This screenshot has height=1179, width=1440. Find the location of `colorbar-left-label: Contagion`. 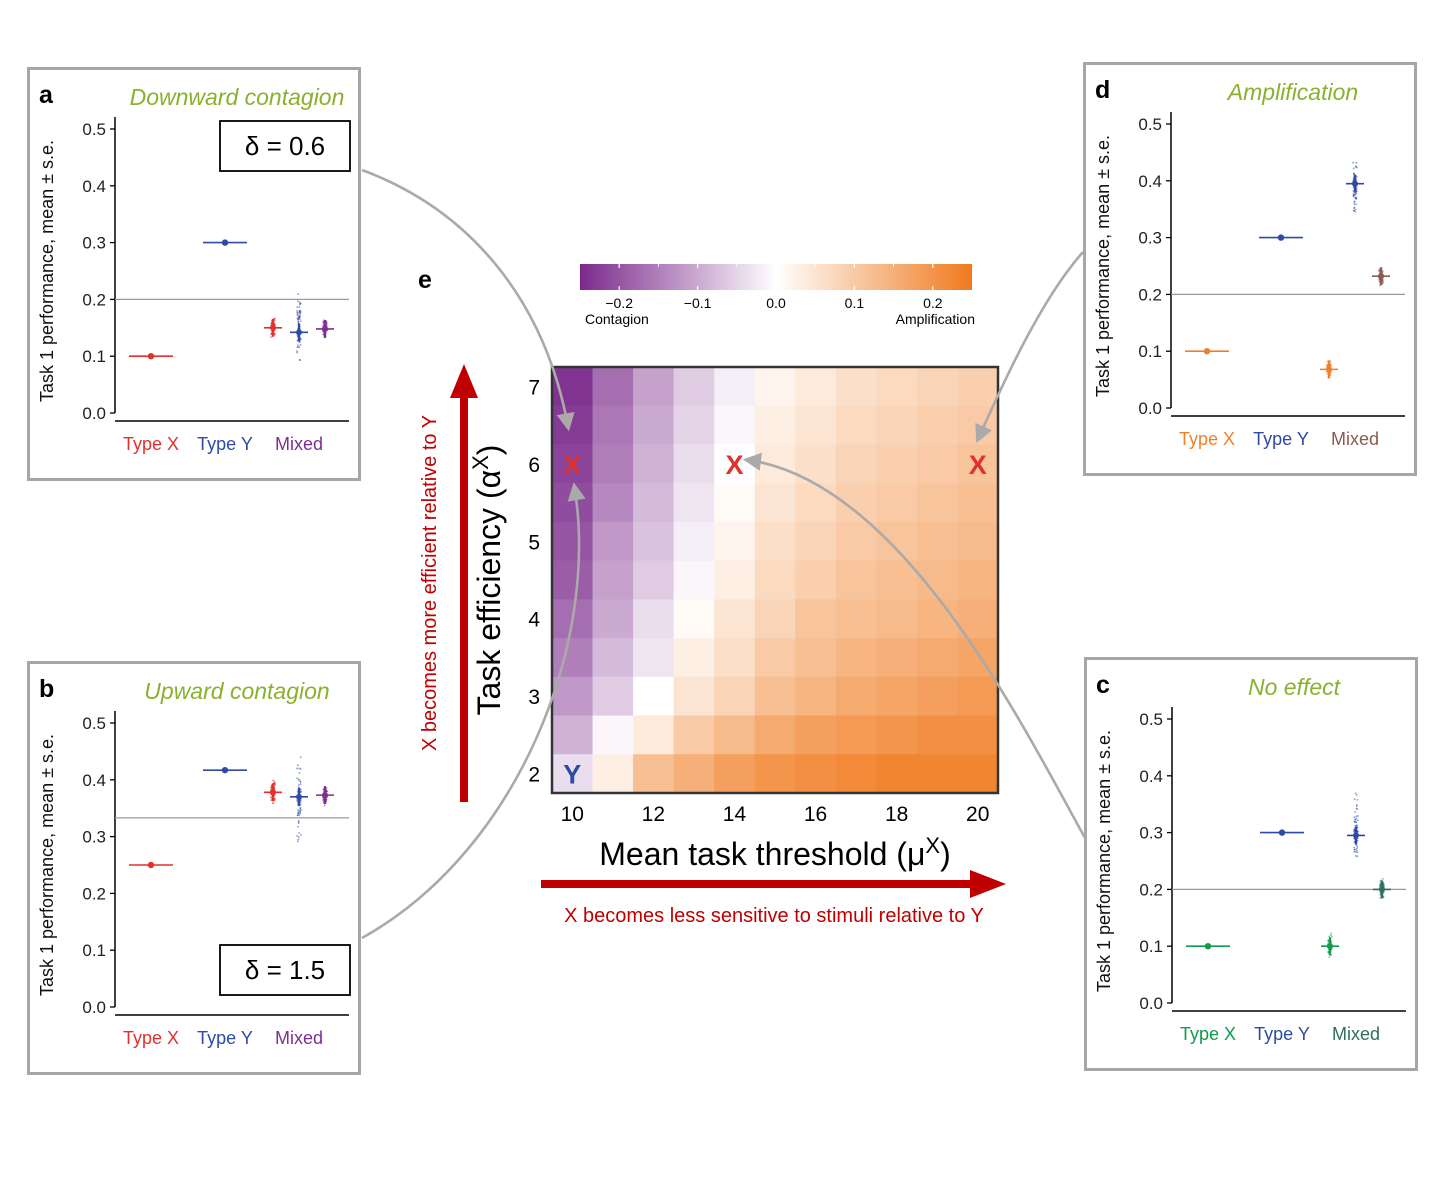

colorbar-left-label: Contagion is located at coordinates (617, 319).